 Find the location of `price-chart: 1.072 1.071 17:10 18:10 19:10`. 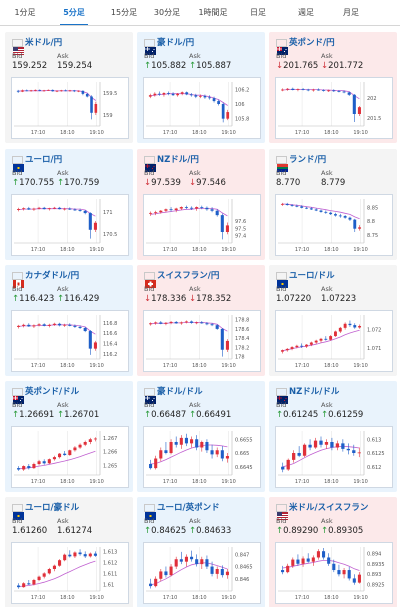

price-chart: 1.072 1.071 17:10 18:10 19:10 is located at coordinates (334, 341).